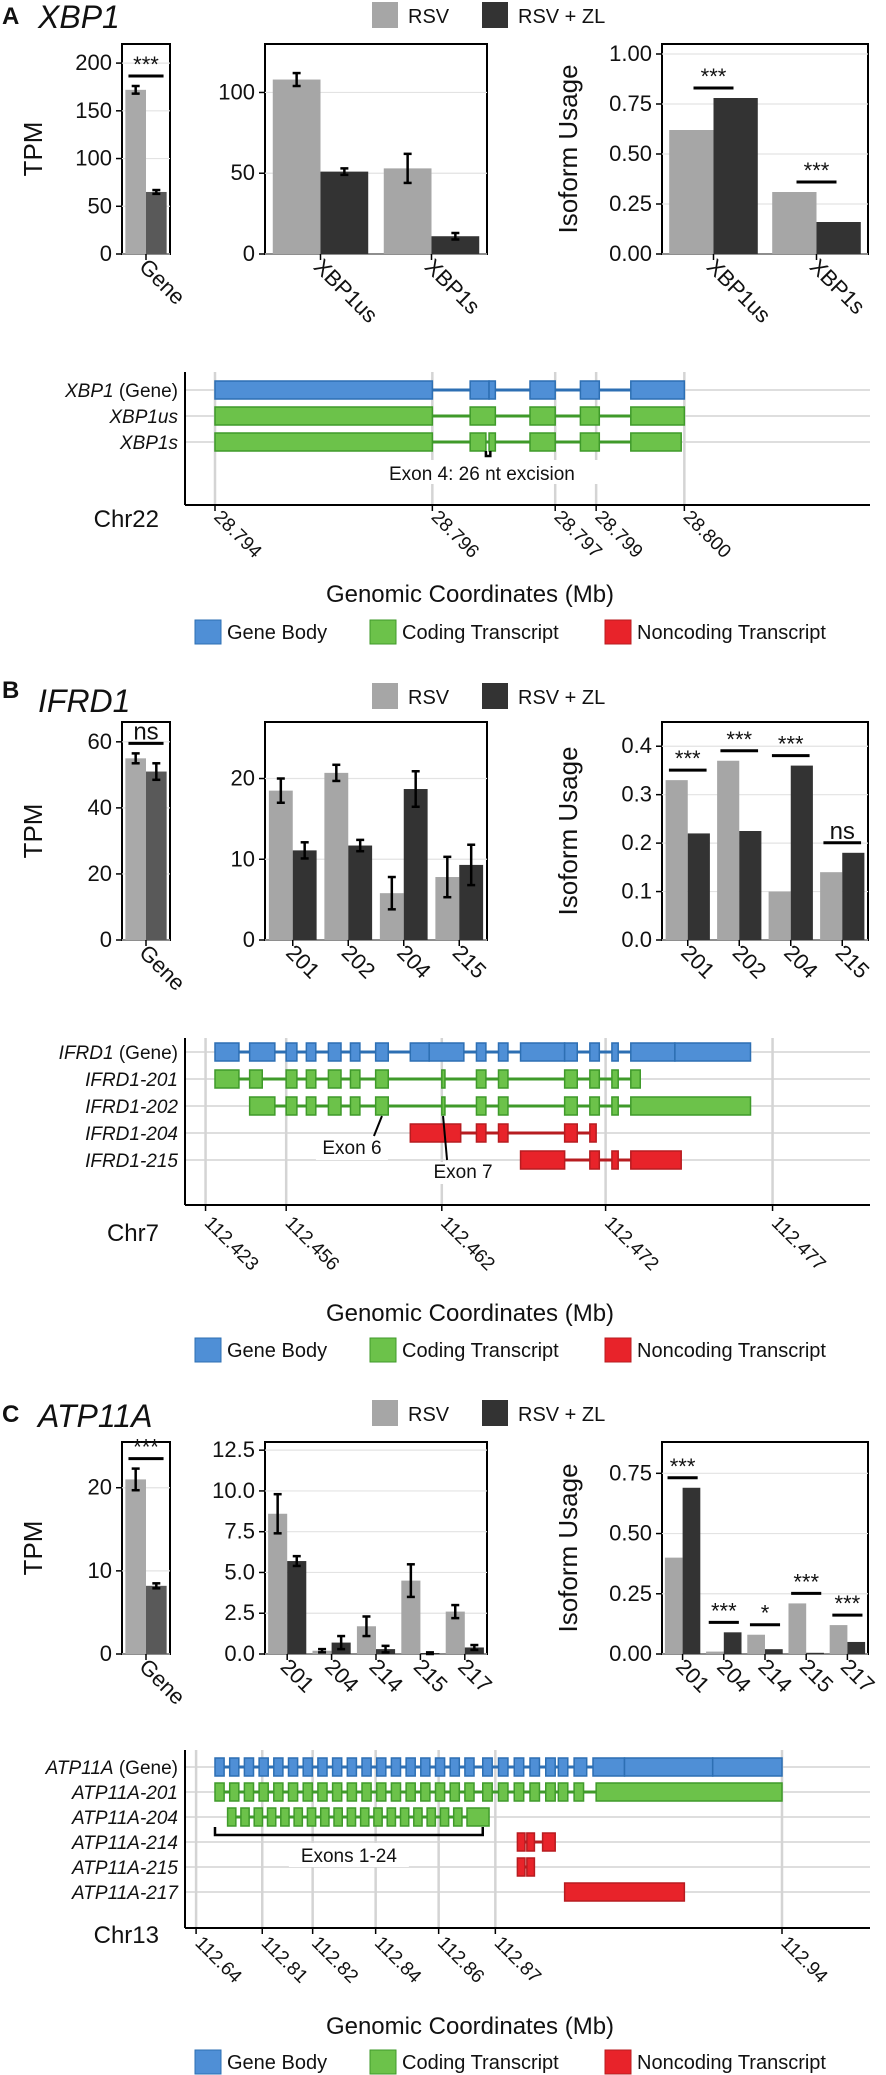 This screenshot has height=2075, width=886. What do you see at coordinates (488, 15) in the screenshot?
I see `legend-top-a: RSV RSV + ZL` at bounding box center [488, 15].